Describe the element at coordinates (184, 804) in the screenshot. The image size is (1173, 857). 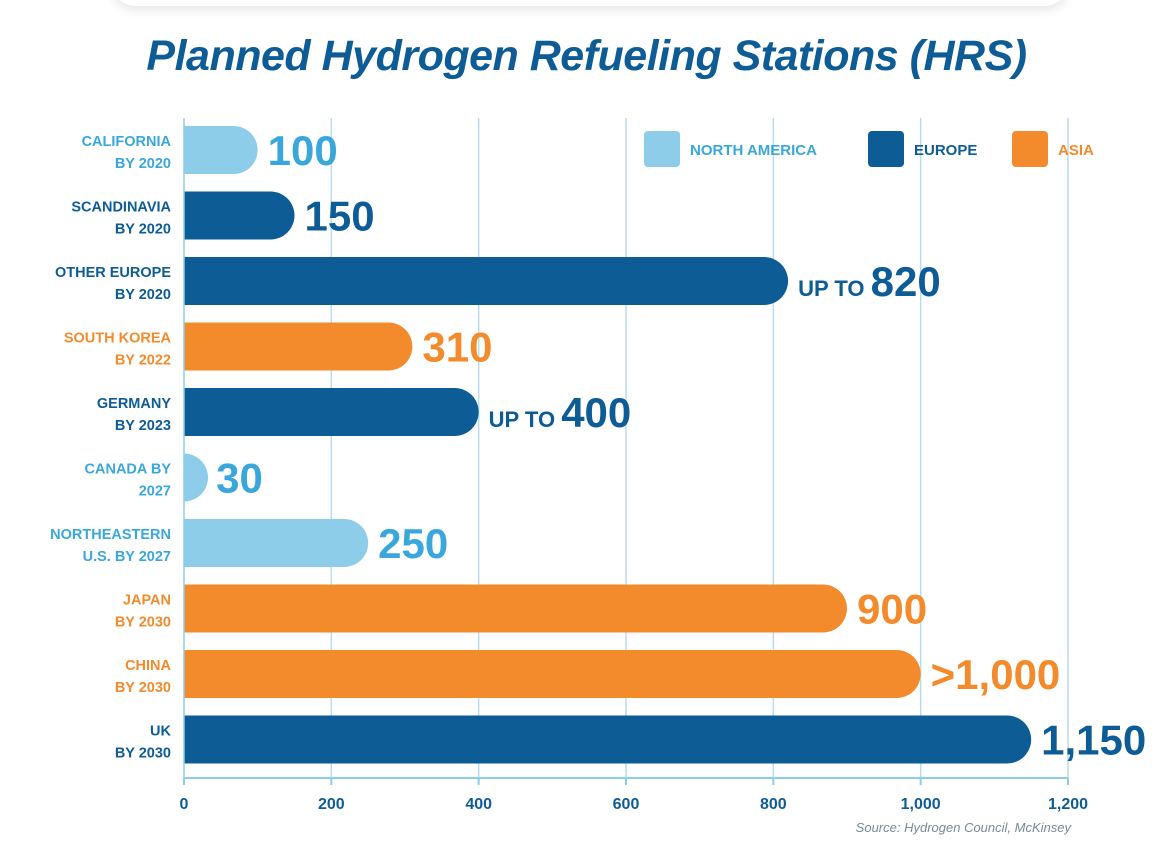
I see `x-tick-label: 0` at that location.